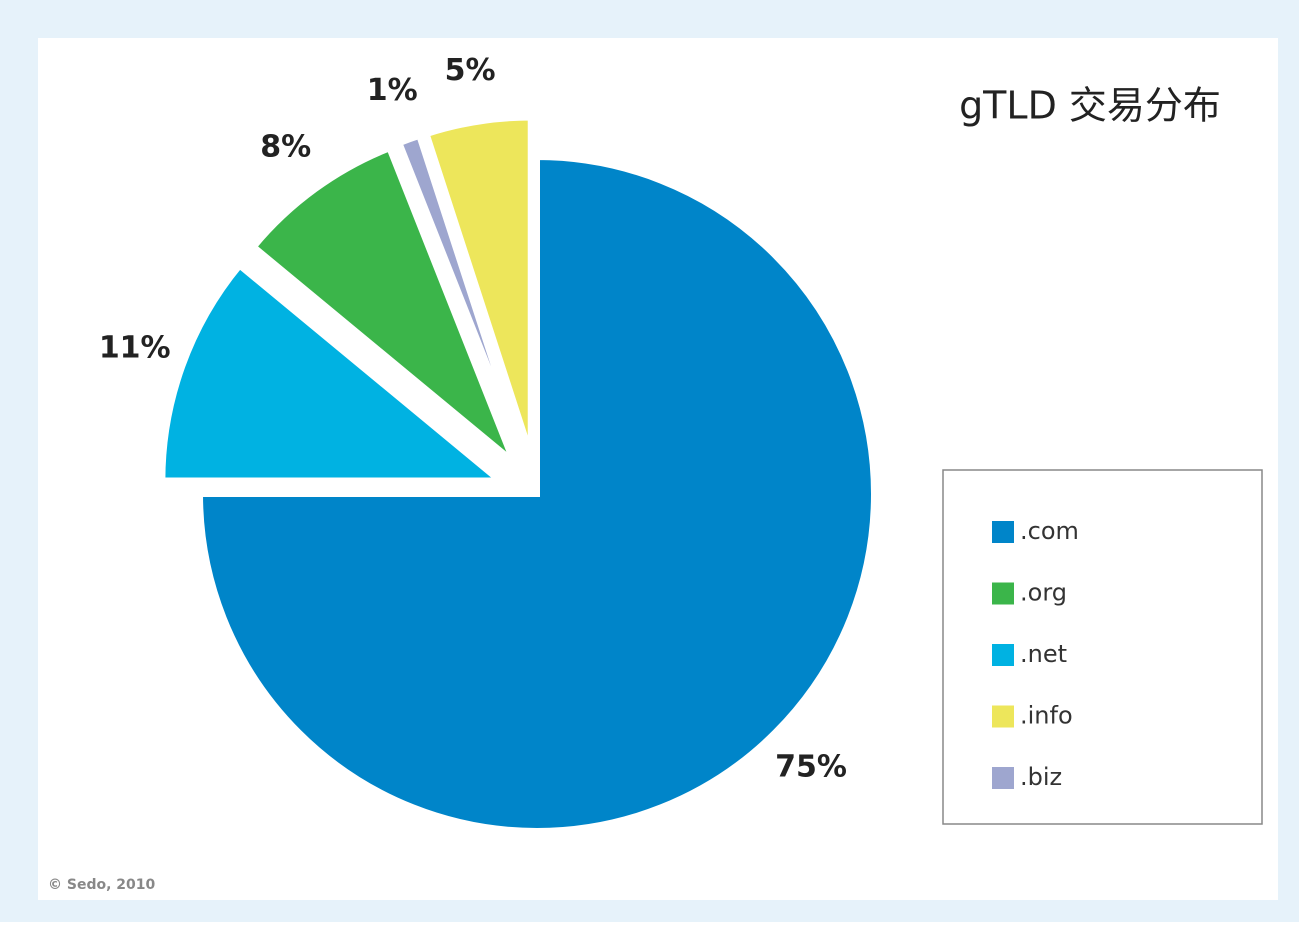 This screenshot has width=1299, height=926. What do you see at coordinates (1090, 106) in the screenshot?
I see `chart-title: gTLD 交易分布` at bounding box center [1090, 106].